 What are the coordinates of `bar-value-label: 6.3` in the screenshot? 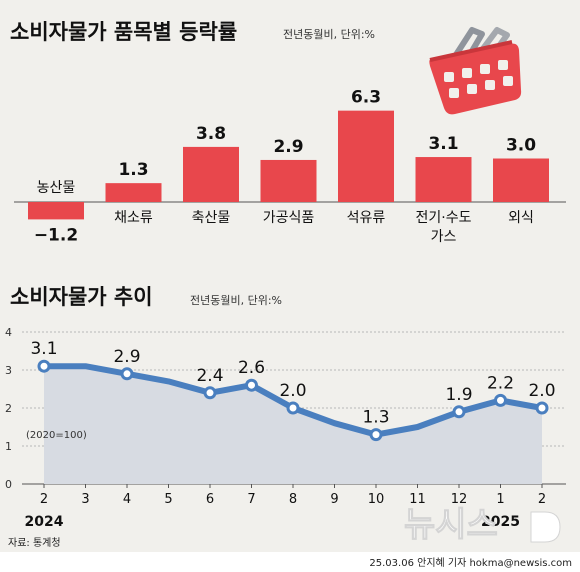 It's located at (366, 98).